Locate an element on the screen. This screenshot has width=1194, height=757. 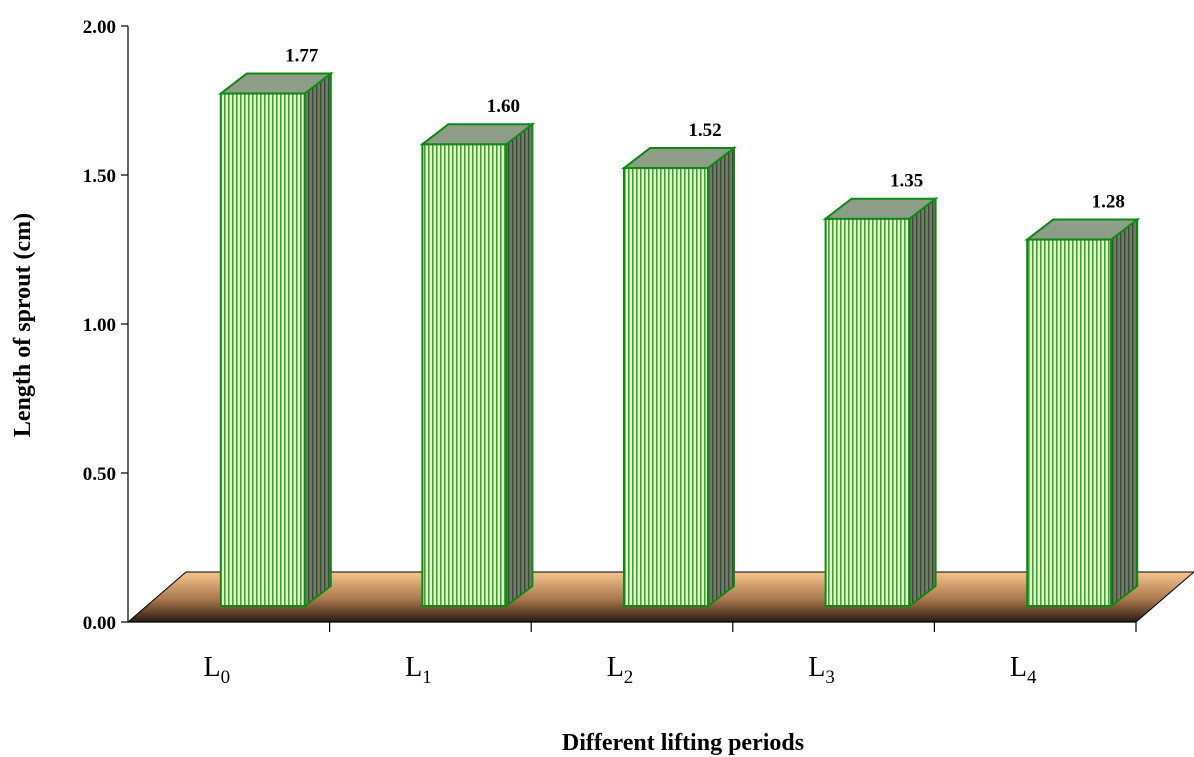
value-label: 1.60 is located at coordinates (503, 106).